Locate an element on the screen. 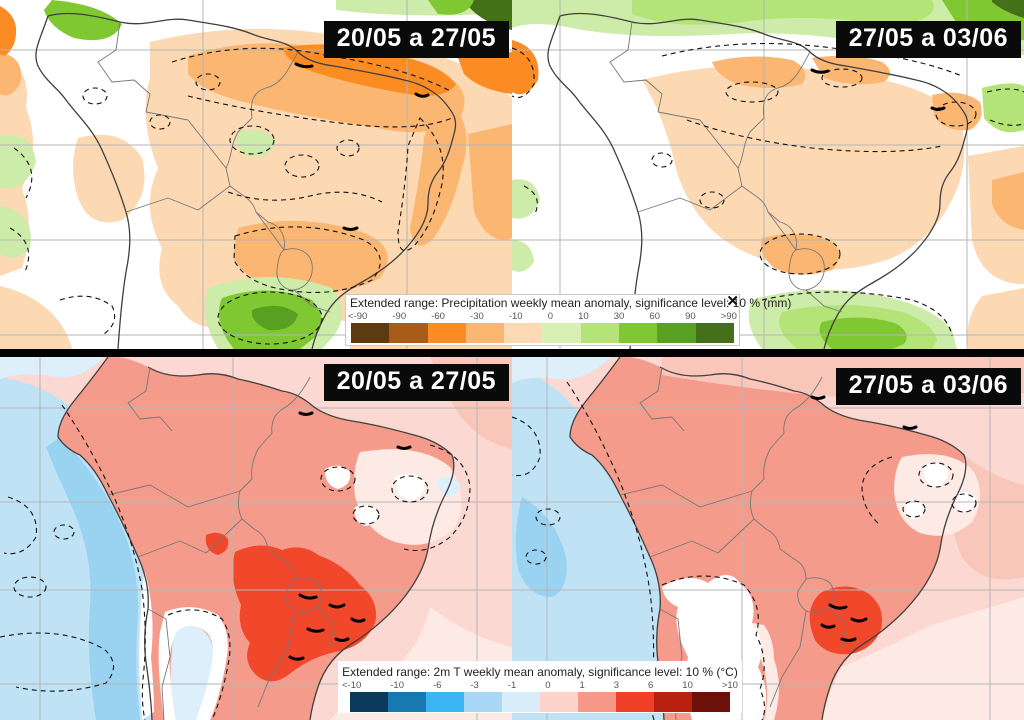 The image size is (1024, 720). legend-tick: >90 is located at coordinates (728, 316).